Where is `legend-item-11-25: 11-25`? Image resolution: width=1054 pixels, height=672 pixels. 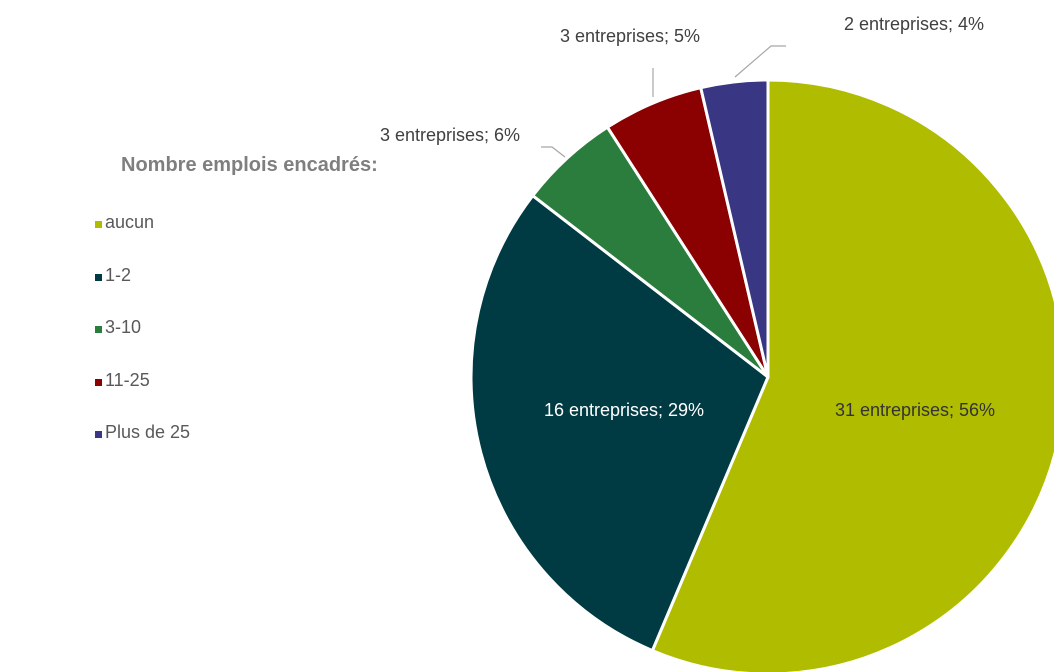 legend-item-11-25: 11-25 is located at coordinates (142, 396).